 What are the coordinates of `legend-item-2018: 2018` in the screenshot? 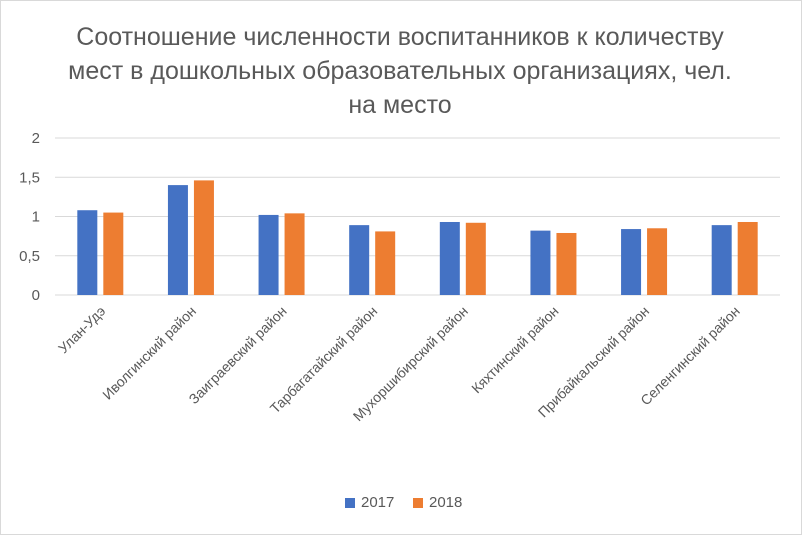 It's located at (437, 502).